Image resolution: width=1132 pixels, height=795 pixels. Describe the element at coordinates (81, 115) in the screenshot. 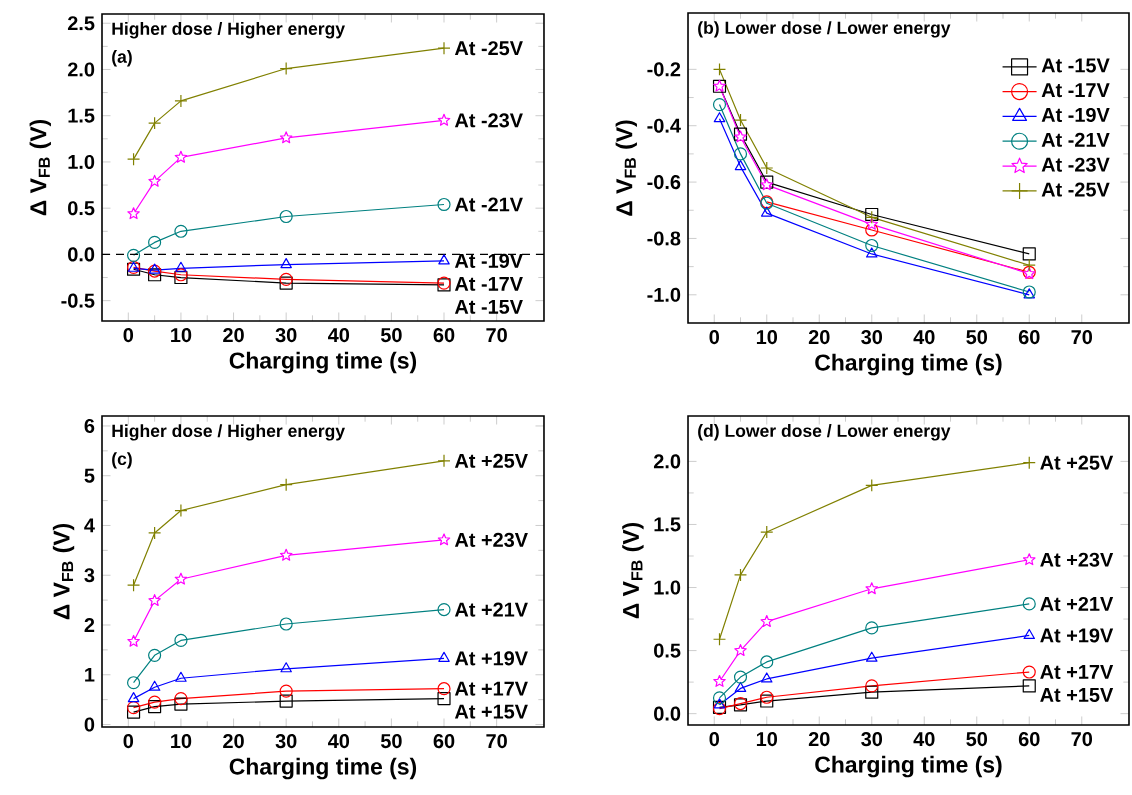

I see `y-tick-label: 1.5` at that location.